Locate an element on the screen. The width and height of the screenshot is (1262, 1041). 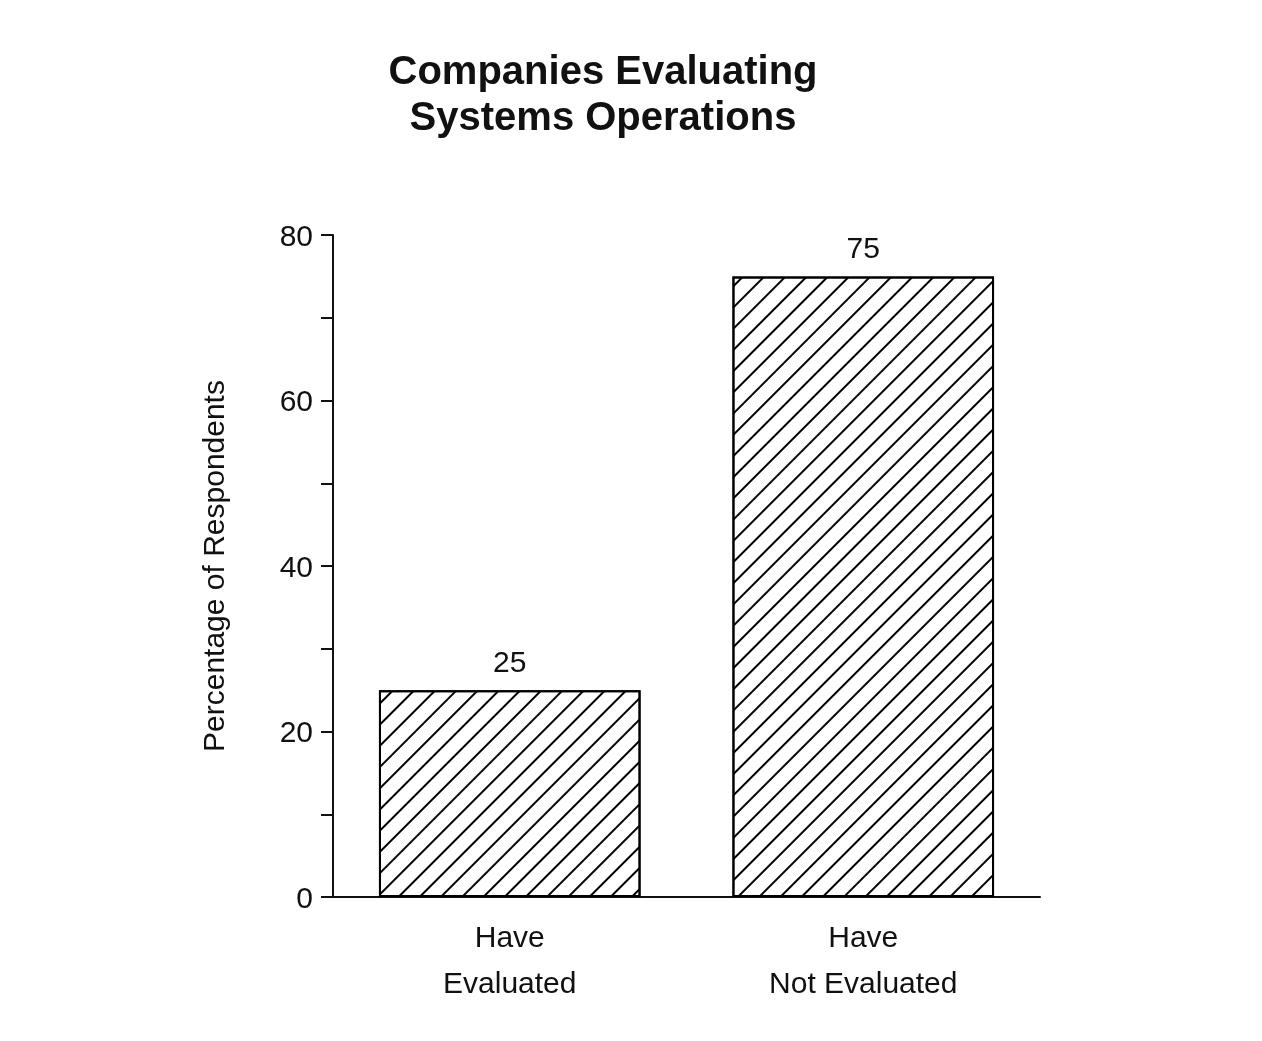
y-tick-label: 40 is located at coordinates (296, 566).